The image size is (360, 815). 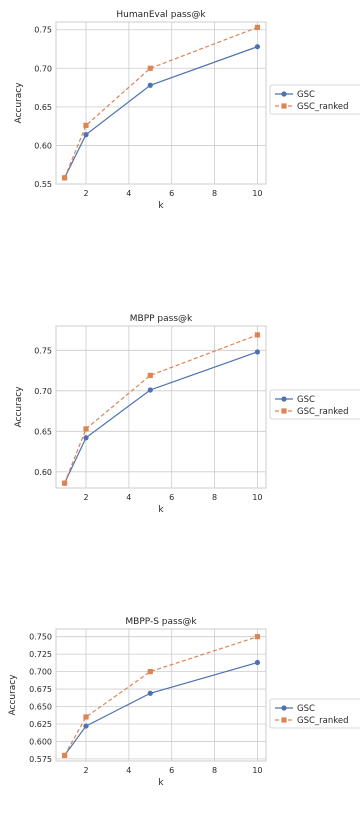 What do you see at coordinates (40, 637) in the screenshot?
I see `y-tick-label: 0.750` at bounding box center [40, 637].